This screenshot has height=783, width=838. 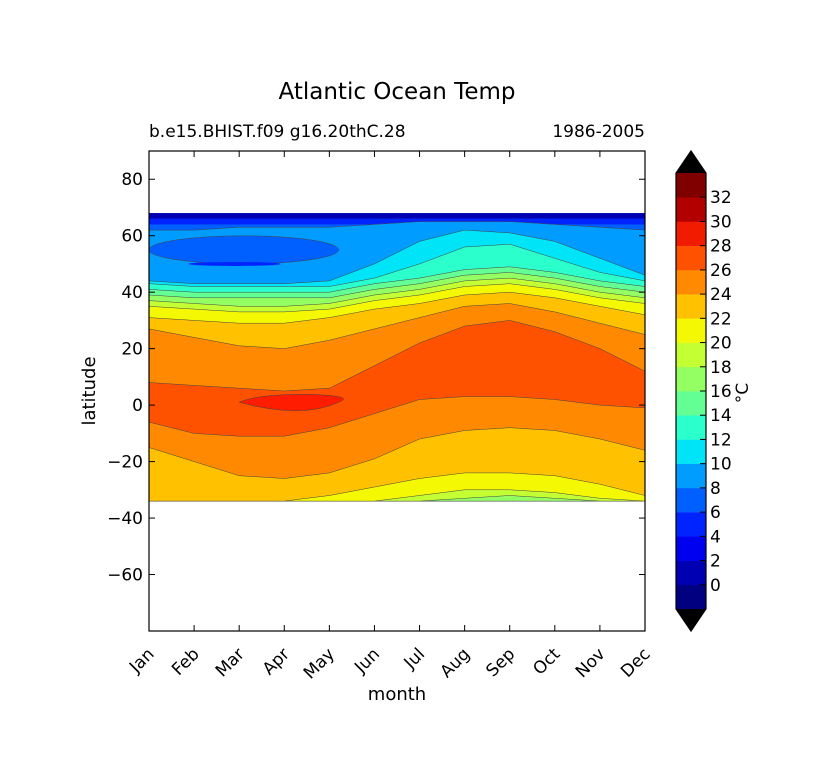 What do you see at coordinates (721, 222) in the screenshot?
I see `colorbar-tick-label: 30` at bounding box center [721, 222].